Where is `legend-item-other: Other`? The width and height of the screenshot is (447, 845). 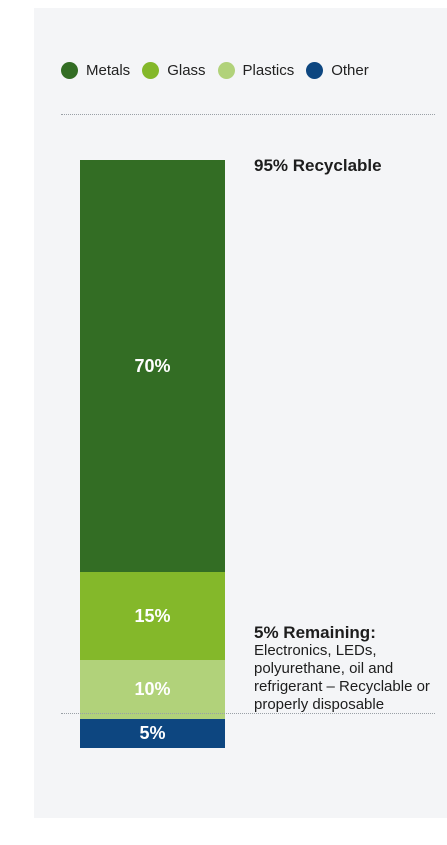 legend-item-other: Other is located at coordinates (337, 70).